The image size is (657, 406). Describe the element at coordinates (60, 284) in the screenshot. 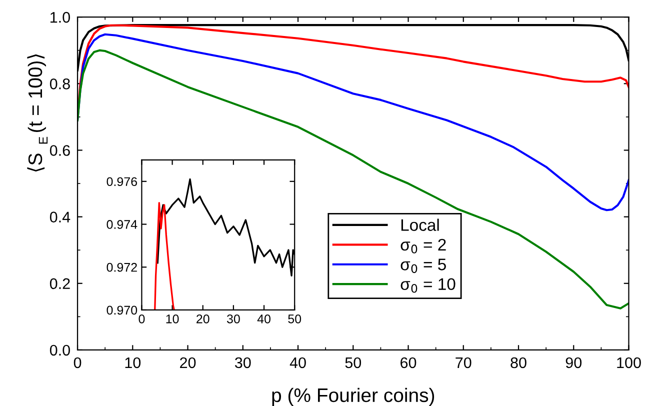

I see `y-tick-label: 0.2` at that location.